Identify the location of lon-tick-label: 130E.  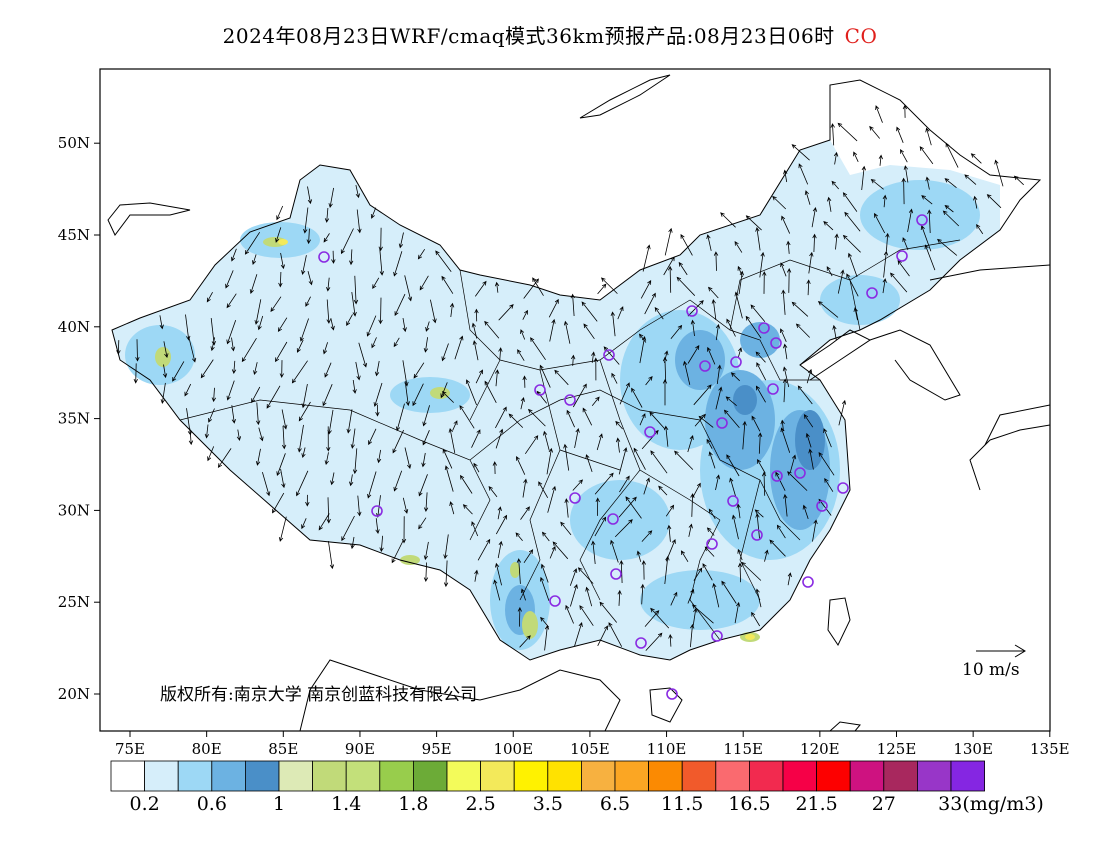
(973, 749).